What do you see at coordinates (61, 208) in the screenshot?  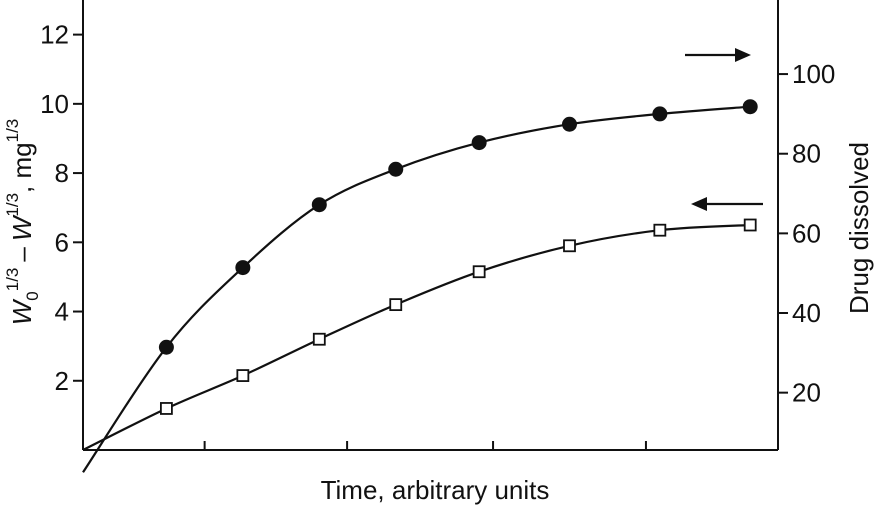 I see `left-axis-ticks: 2 4 6 8 10 12` at bounding box center [61, 208].